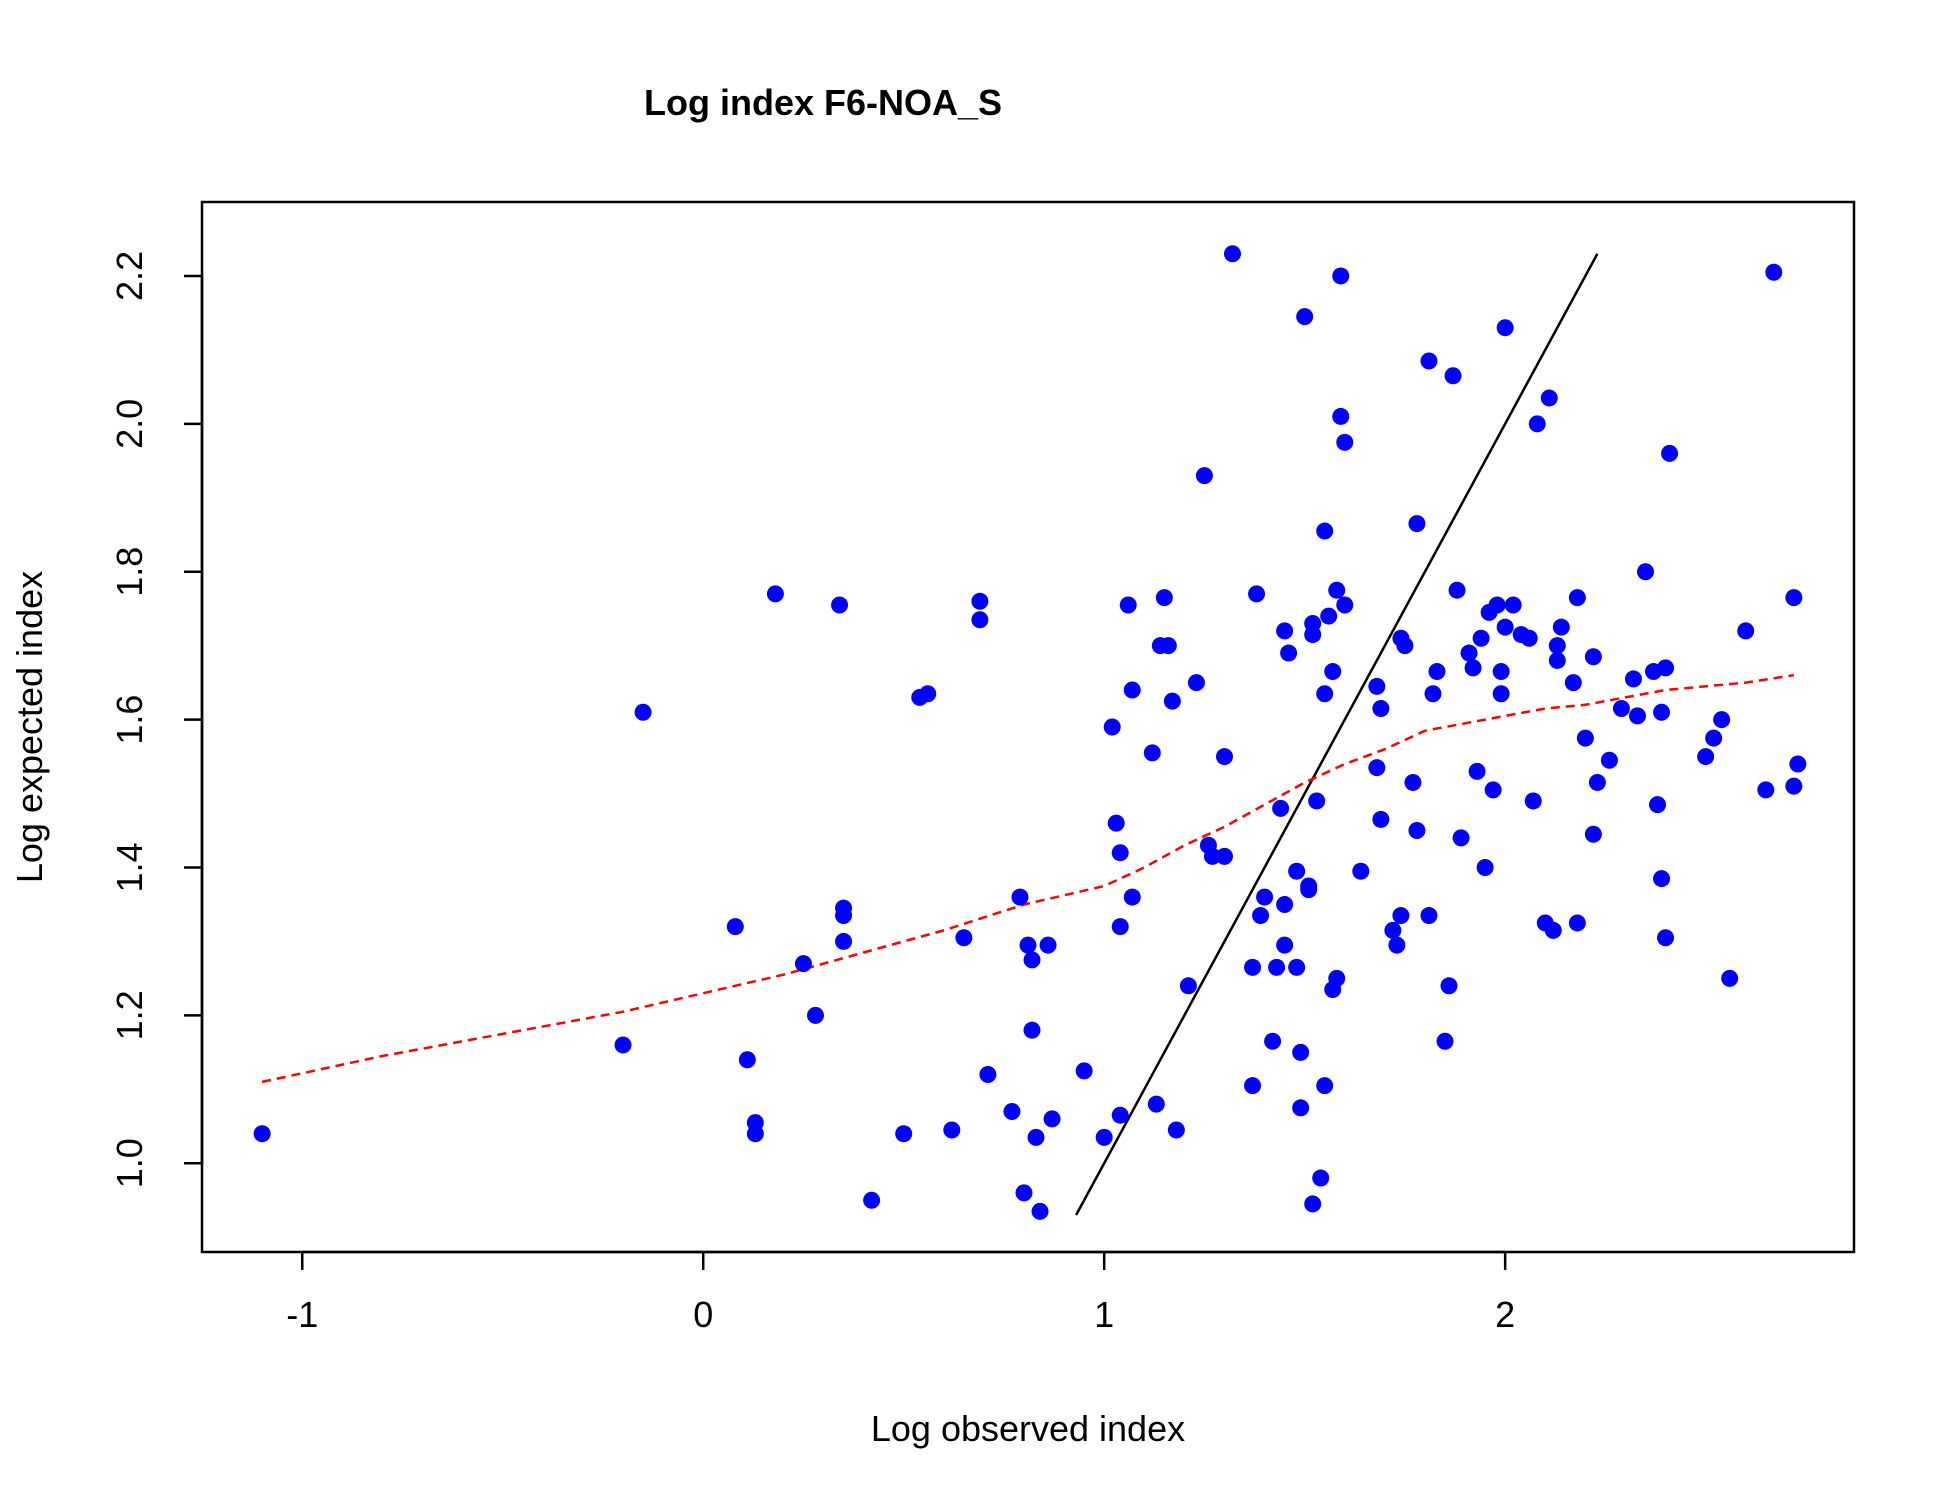 The image size is (1950, 1500). I want to click on y-tick-label: 1.4, so click(129, 867).